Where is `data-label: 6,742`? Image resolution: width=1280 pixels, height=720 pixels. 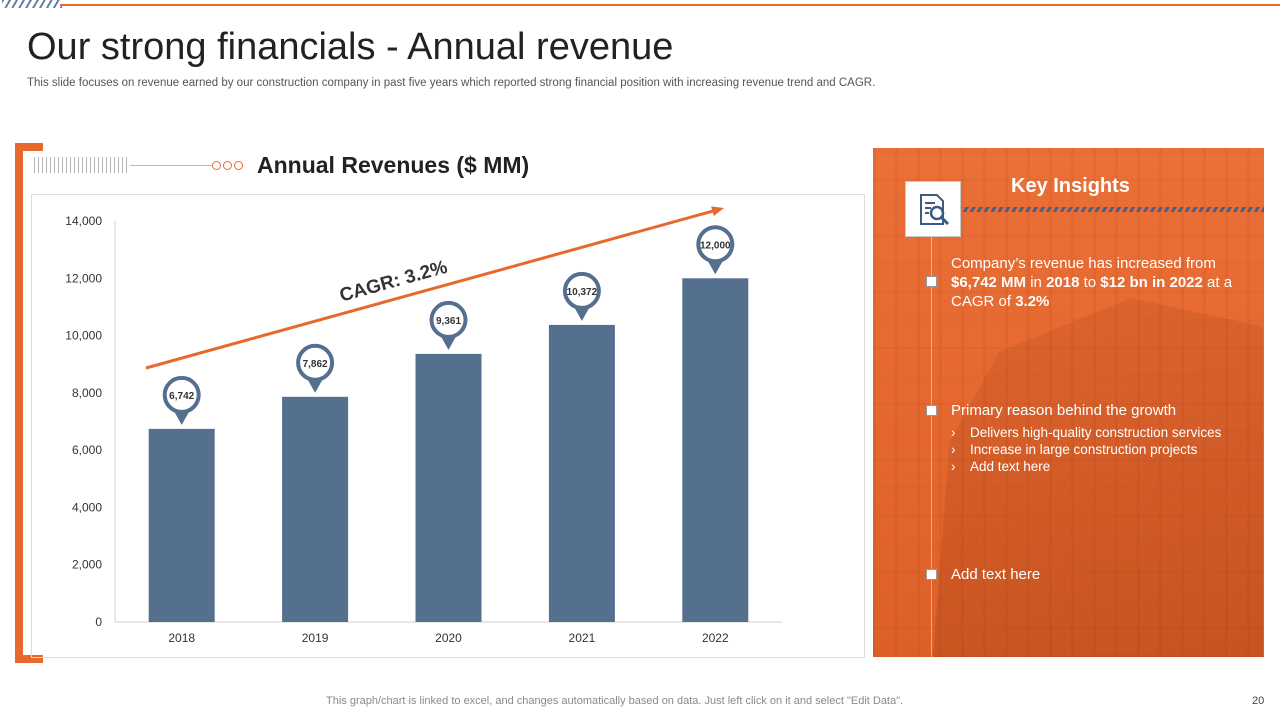 data-label: 6,742 is located at coordinates (181, 396).